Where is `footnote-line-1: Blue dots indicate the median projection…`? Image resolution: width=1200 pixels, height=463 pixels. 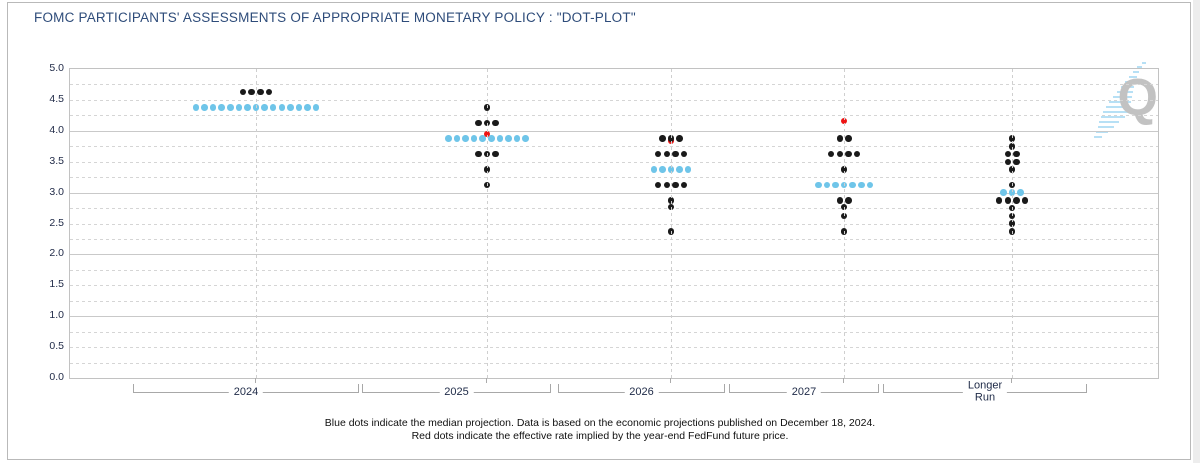 footnote-line-1: Blue dots indicate the median projection… is located at coordinates (600, 423).